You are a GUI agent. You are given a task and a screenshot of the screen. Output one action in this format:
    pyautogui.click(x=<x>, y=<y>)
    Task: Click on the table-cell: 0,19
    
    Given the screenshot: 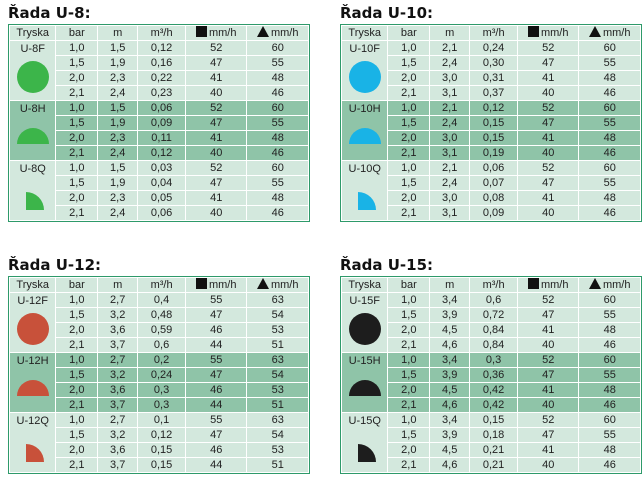 What is the action you would take?
    pyautogui.click(x=493, y=153)
    